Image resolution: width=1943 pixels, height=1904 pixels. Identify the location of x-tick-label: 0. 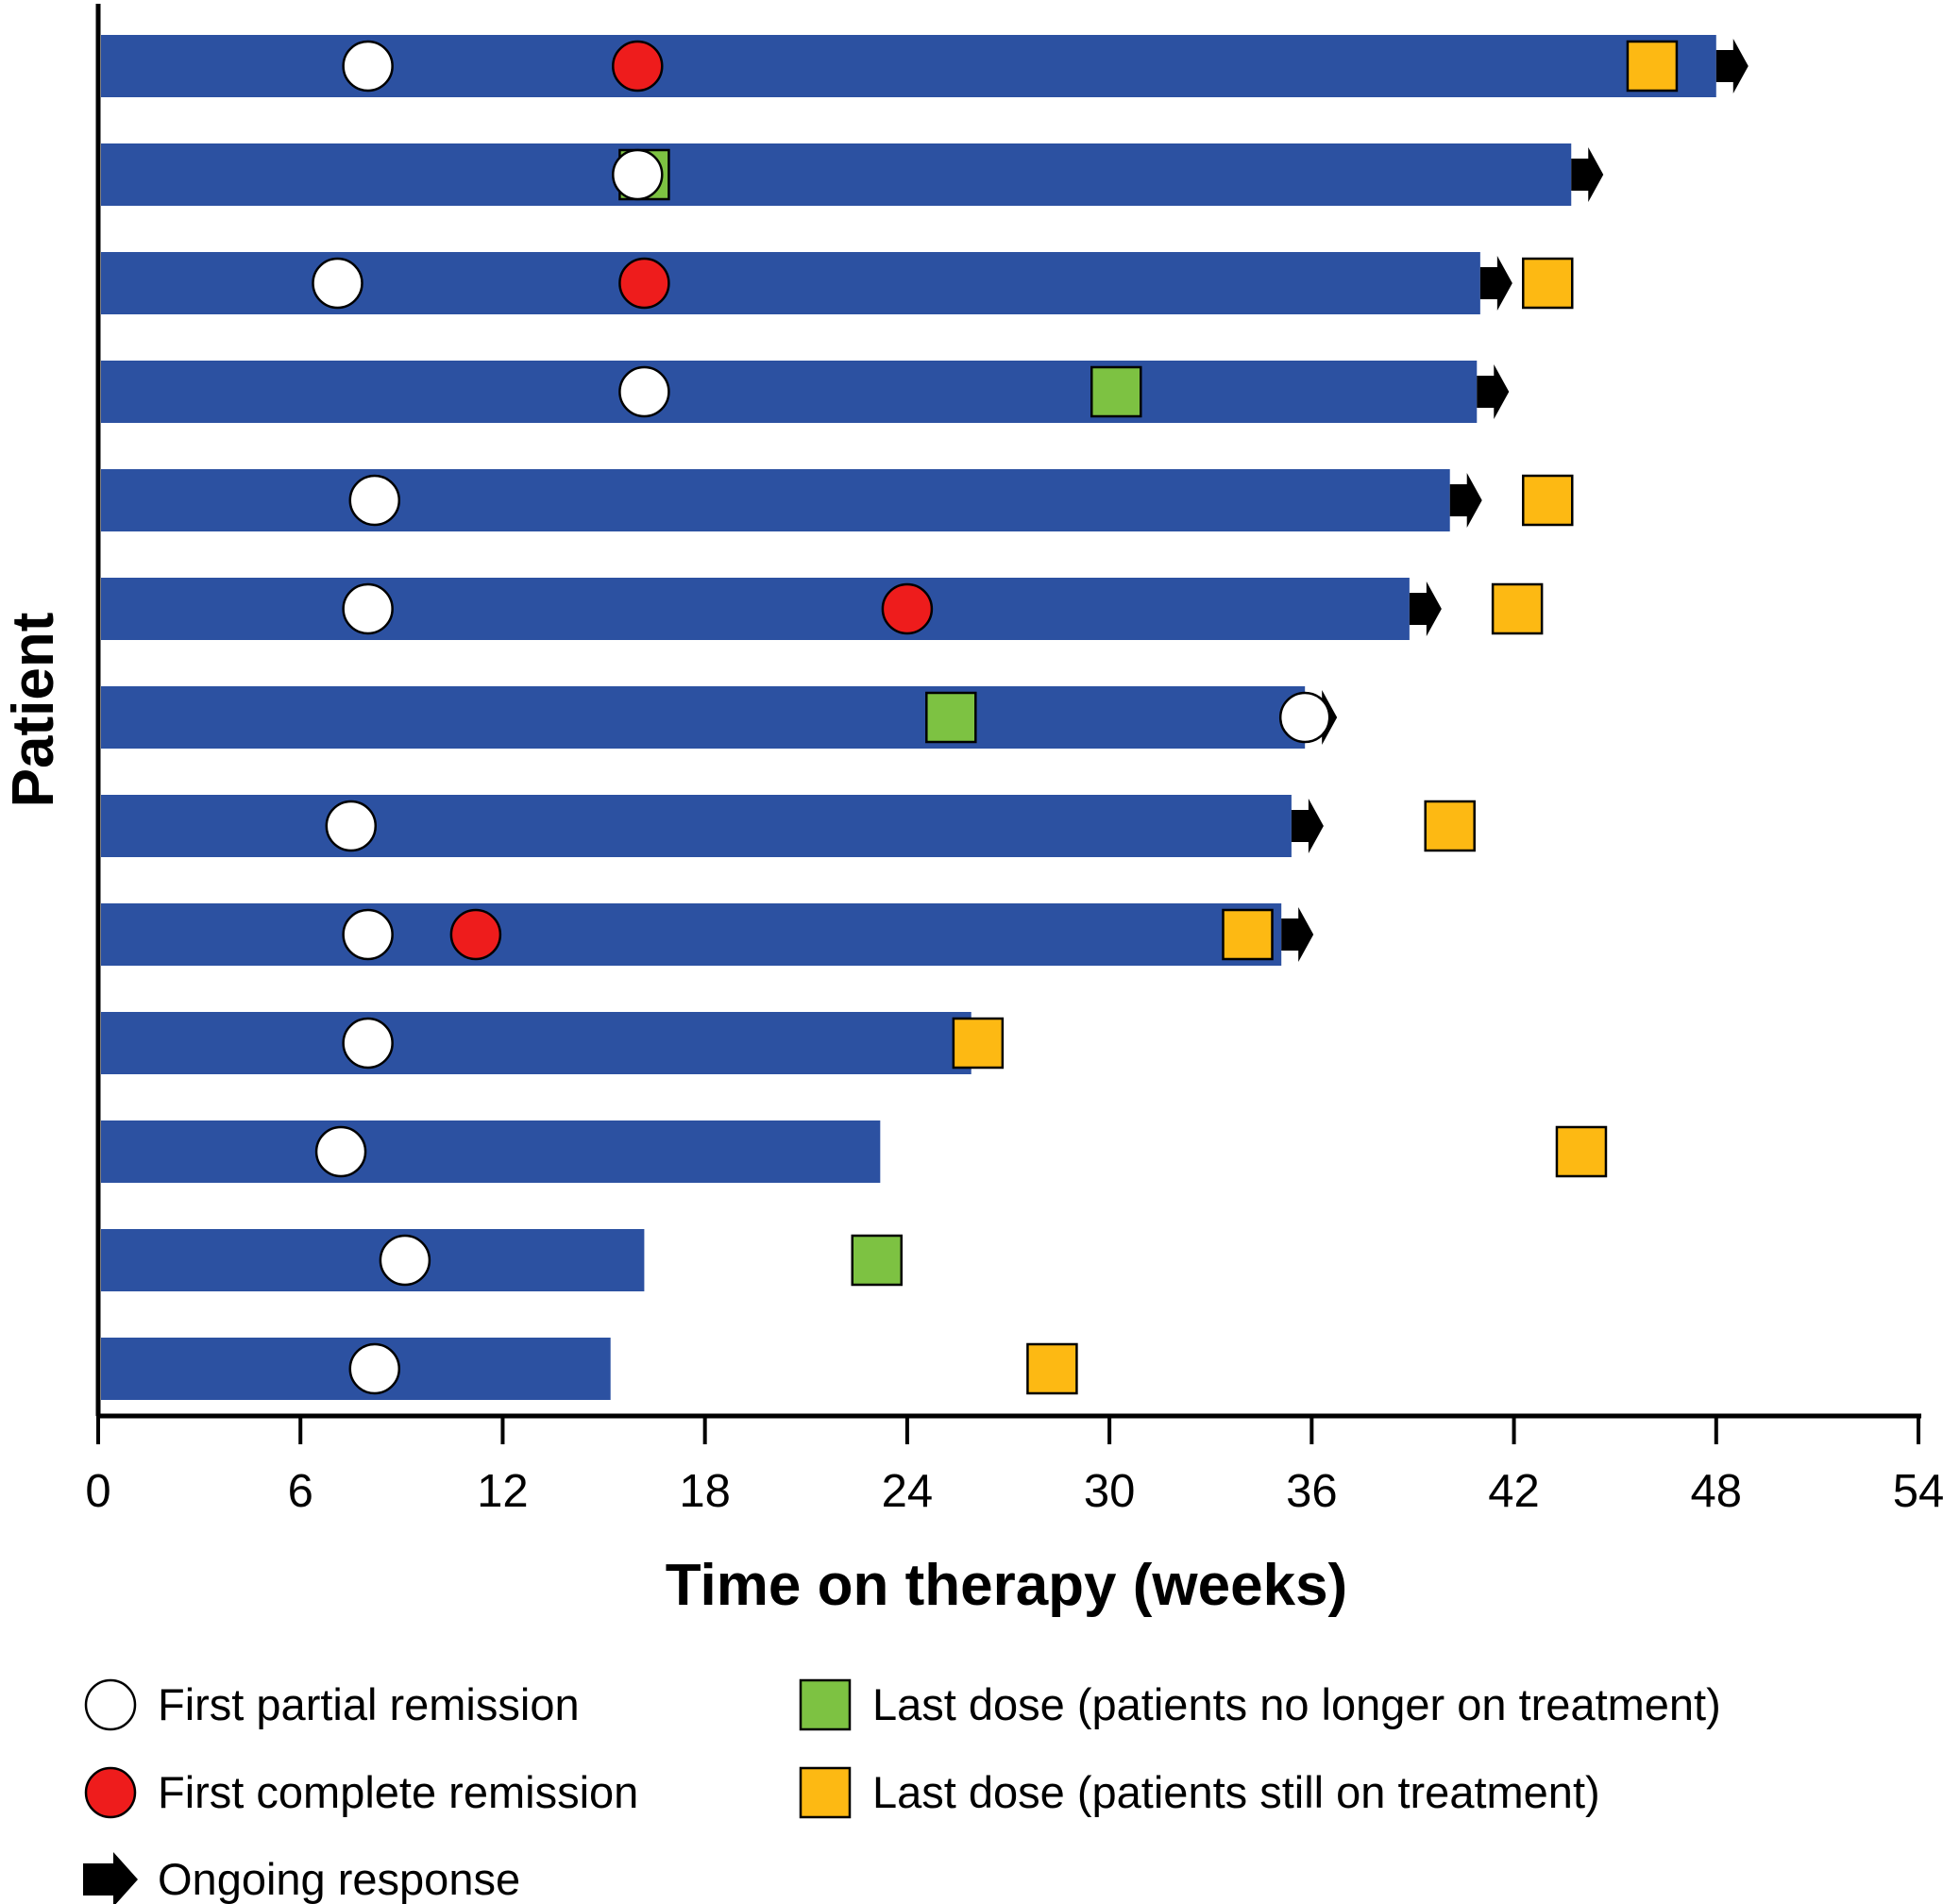
(97, 1491).